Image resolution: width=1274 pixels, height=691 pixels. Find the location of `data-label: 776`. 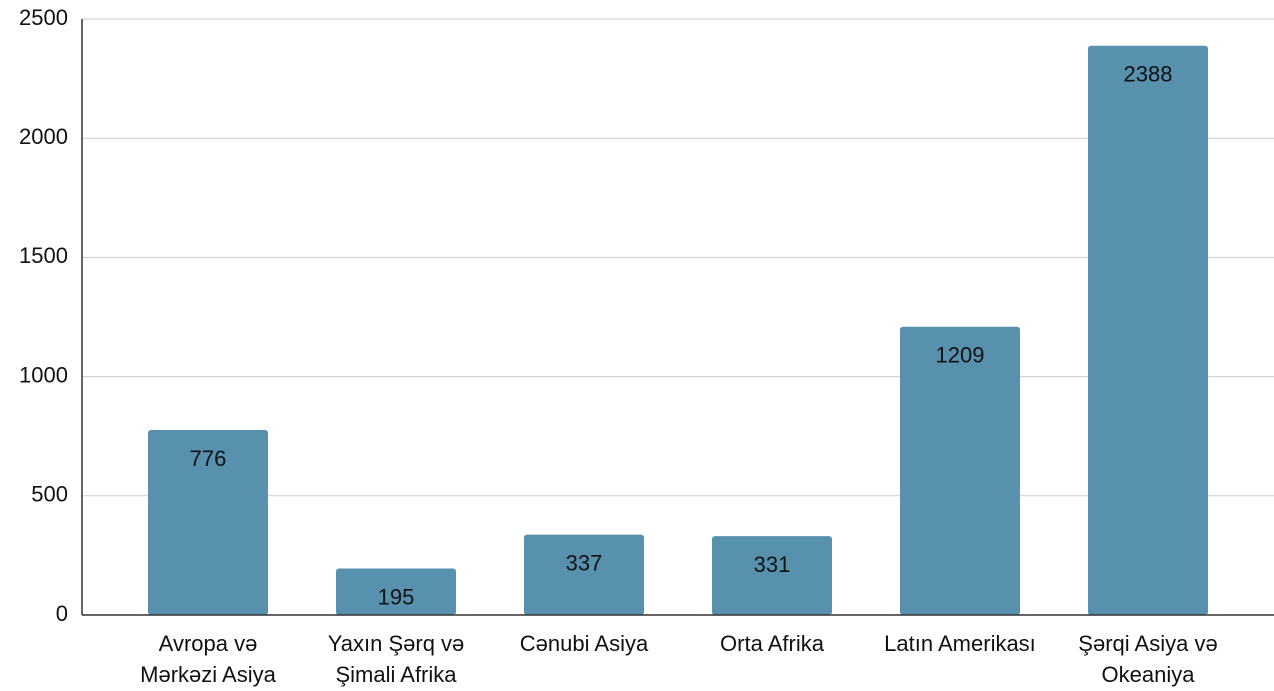

data-label: 776 is located at coordinates (208, 458).